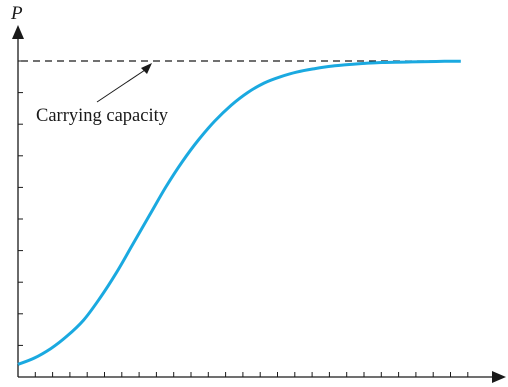  What do you see at coordinates (499, 377) in the screenshot?
I see `x-axis-arrowhead` at bounding box center [499, 377].